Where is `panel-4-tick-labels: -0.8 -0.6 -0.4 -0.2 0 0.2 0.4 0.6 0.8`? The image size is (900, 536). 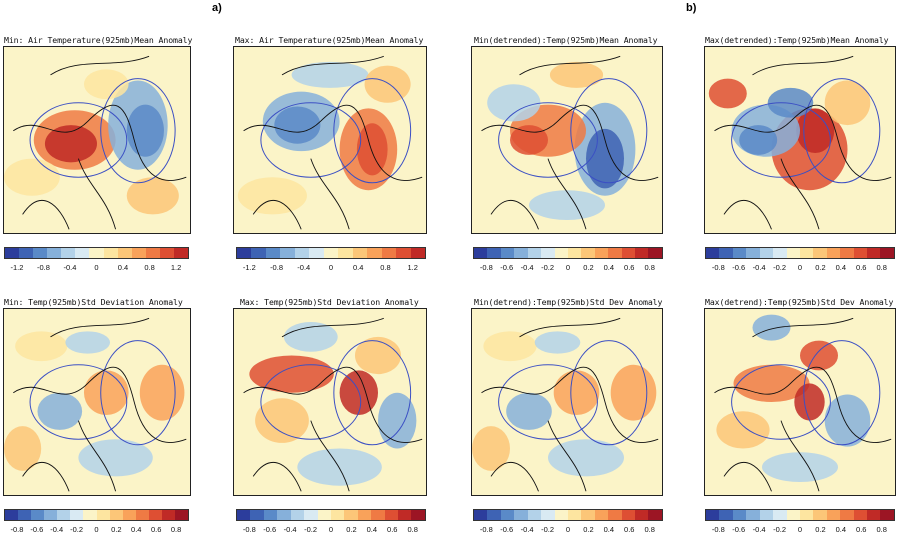 panel-4-tick-labels: -0.8 -0.6 -0.4 -0.2 0 0.2 0.4 0.6 0.8 is located at coordinates (800, 268).